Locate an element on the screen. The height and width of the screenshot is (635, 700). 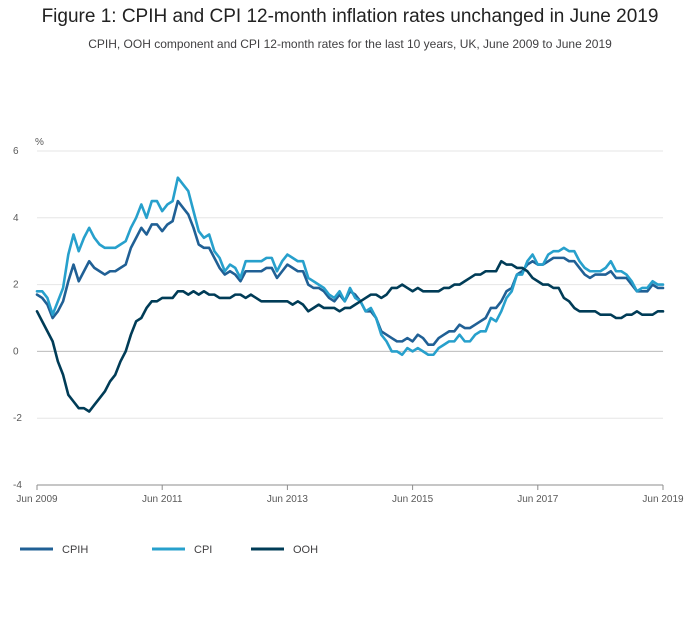
legend-label: CPI is located at coordinates (203, 550).